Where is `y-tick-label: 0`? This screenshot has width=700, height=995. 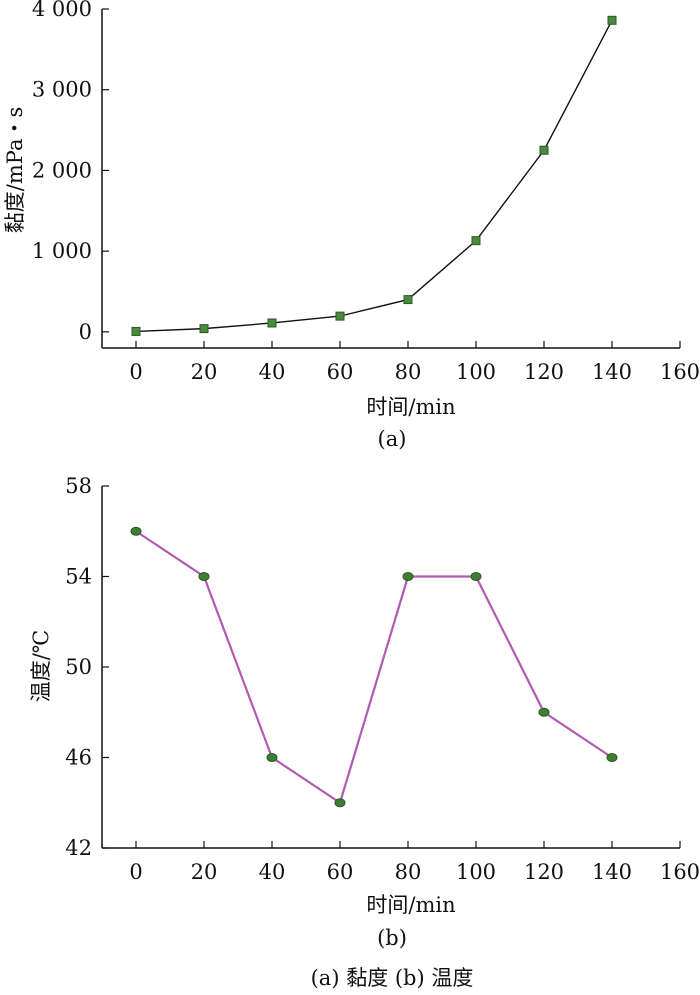
y-tick-label: 0 is located at coordinates (85, 332).